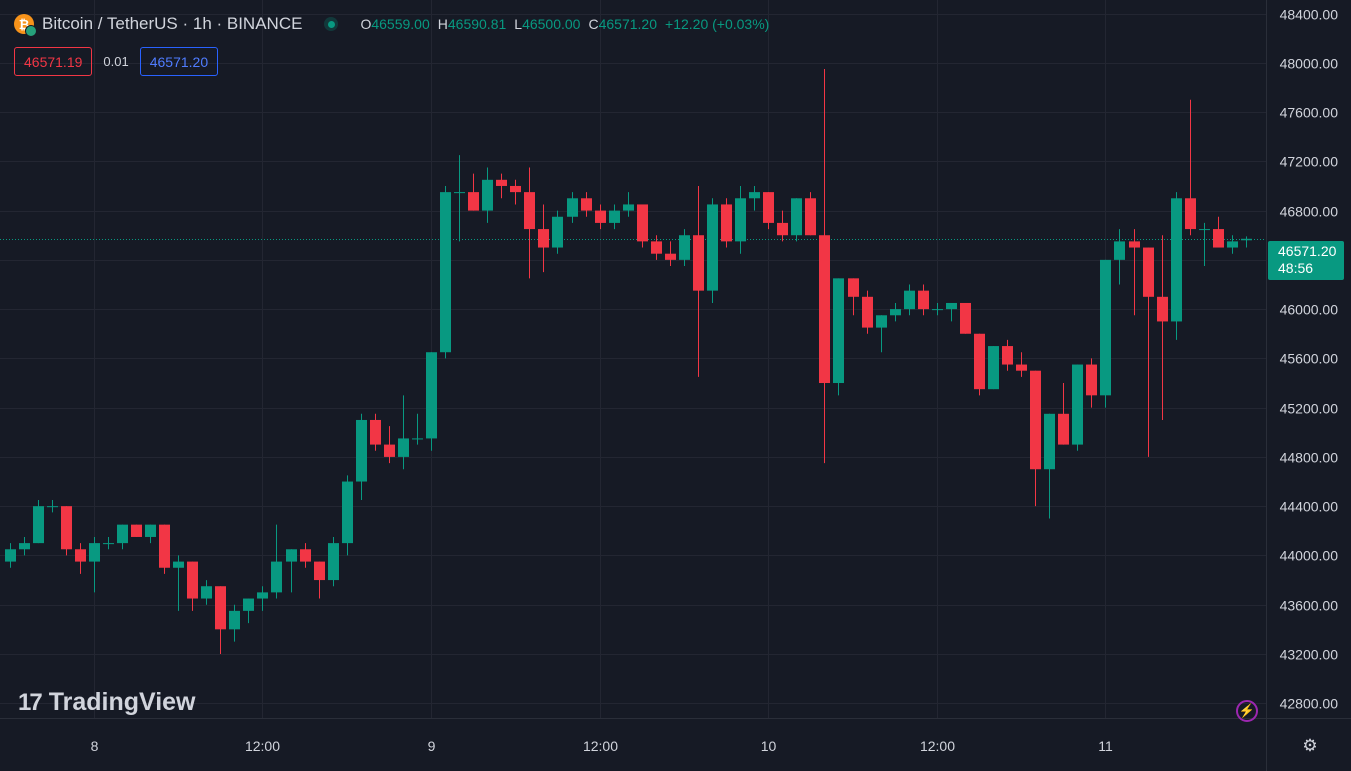  I want to click on x-tick-label: 9, so click(432, 746).